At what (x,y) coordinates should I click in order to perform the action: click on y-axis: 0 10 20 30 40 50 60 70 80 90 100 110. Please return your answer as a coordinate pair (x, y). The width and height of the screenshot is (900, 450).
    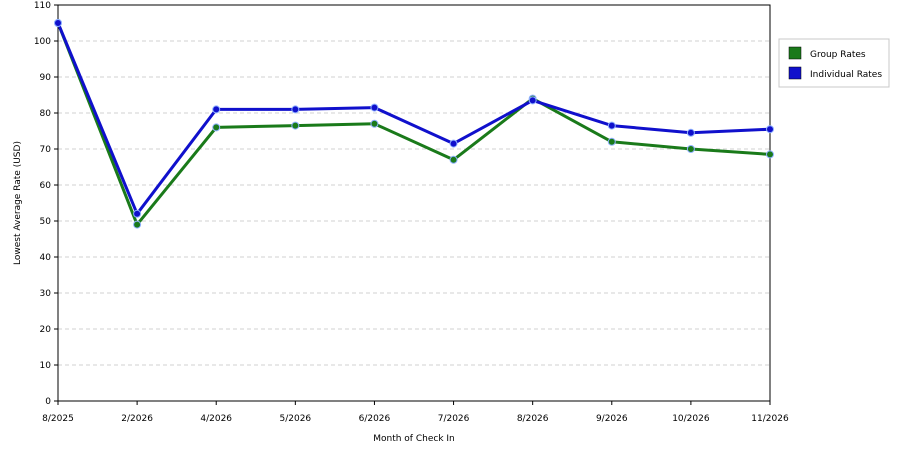
    Looking at the image, I should click on (46, 204).